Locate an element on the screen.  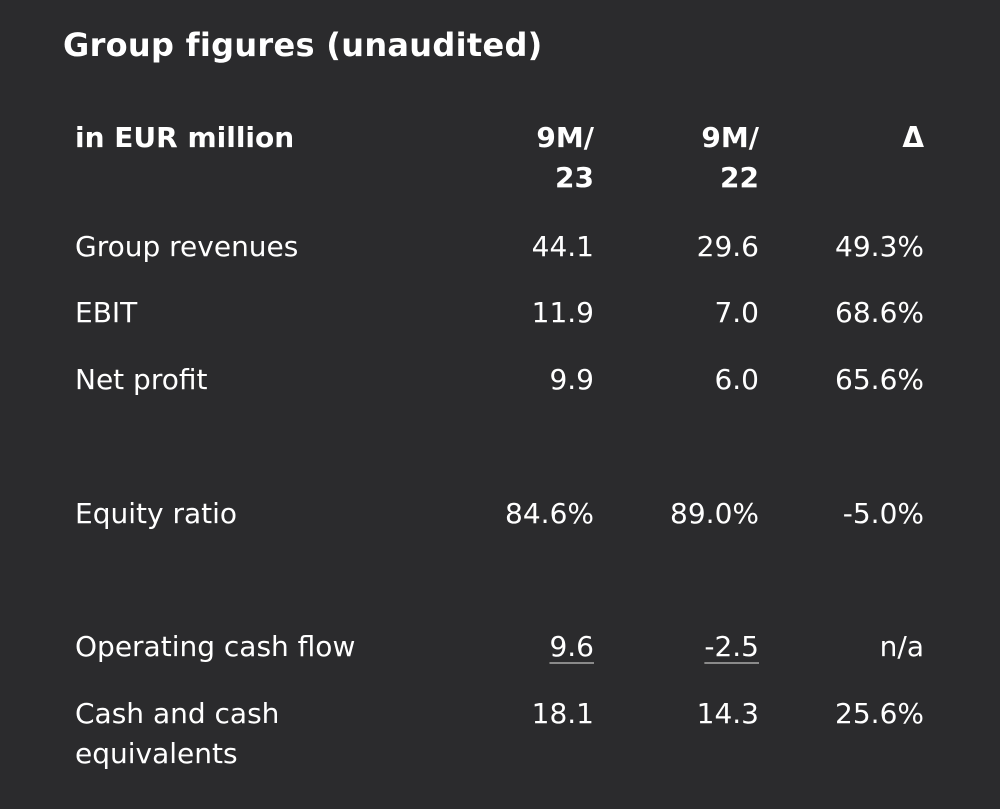
row-value-delta: 49.3% is located at coordinates (879, 246).